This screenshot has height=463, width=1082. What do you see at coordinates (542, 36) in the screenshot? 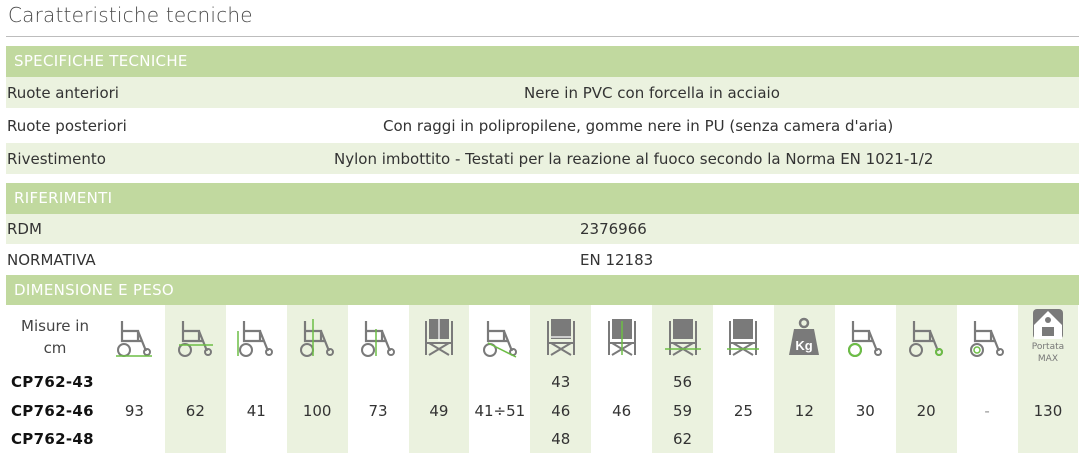
I see `title-divider` at bounding box center [542, 36].